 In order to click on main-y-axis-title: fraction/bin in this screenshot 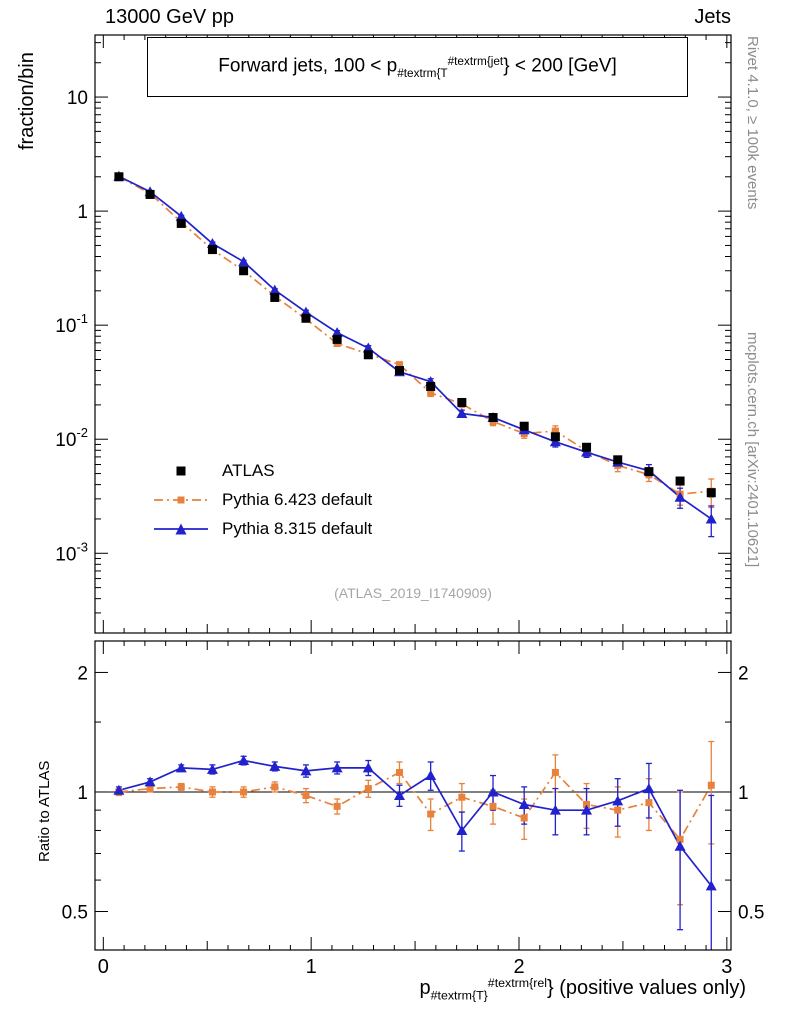, I will do `click(27, 101)`.